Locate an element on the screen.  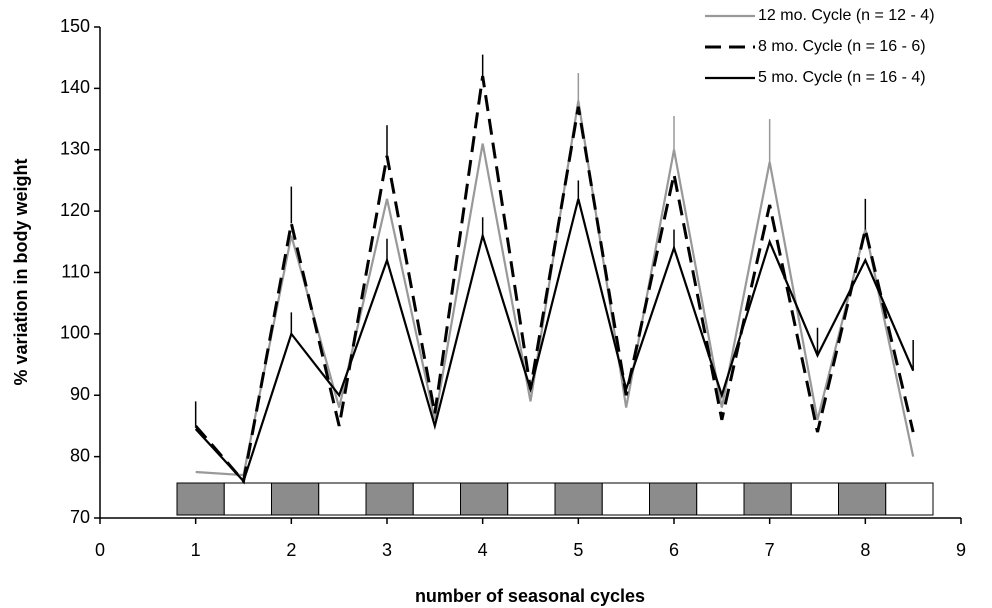
y-tick-label: 90 is located at coordinates (80, 394).